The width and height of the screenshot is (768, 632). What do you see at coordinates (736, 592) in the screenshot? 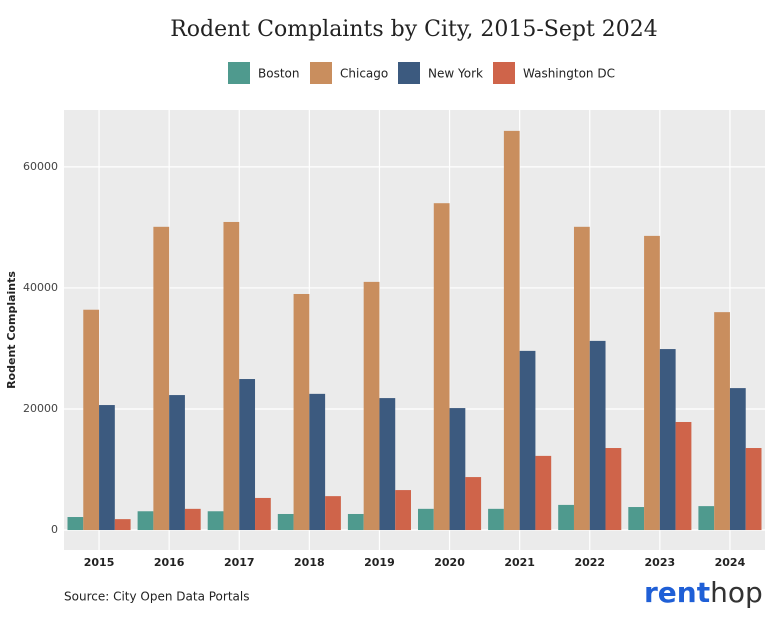
I see `logo-second: hop` at bounding box center [736, 592].